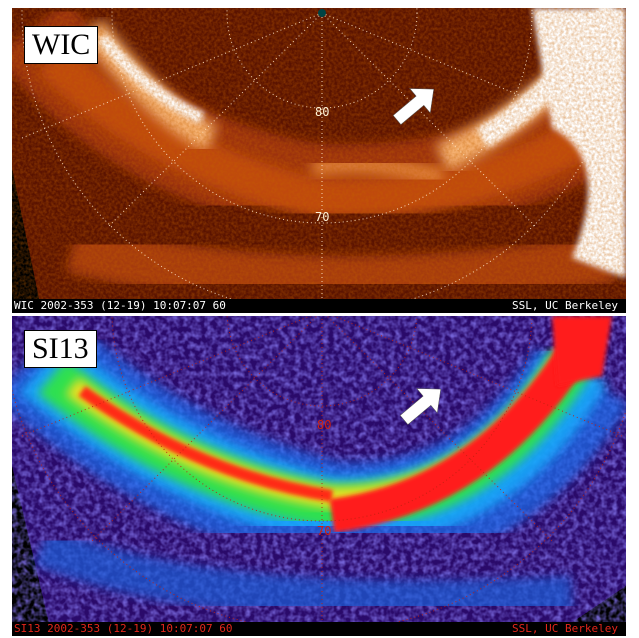  Describe the element at coordinates (60, 349) in the screenshot. I see `si13-label: SI13` at that location.